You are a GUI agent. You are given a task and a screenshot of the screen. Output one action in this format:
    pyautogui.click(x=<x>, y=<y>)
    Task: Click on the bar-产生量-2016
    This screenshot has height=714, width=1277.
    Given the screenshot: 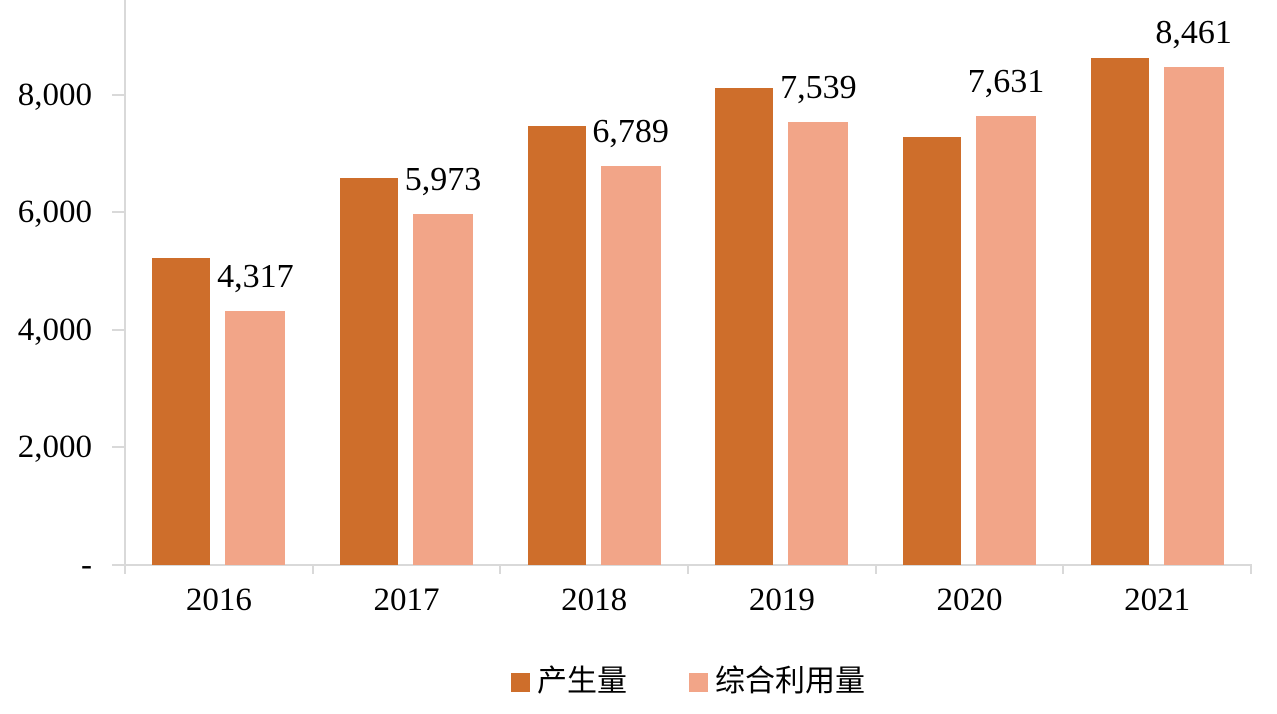 What is the action you would take?
    pyautogui.click(x=181, y=411)
    